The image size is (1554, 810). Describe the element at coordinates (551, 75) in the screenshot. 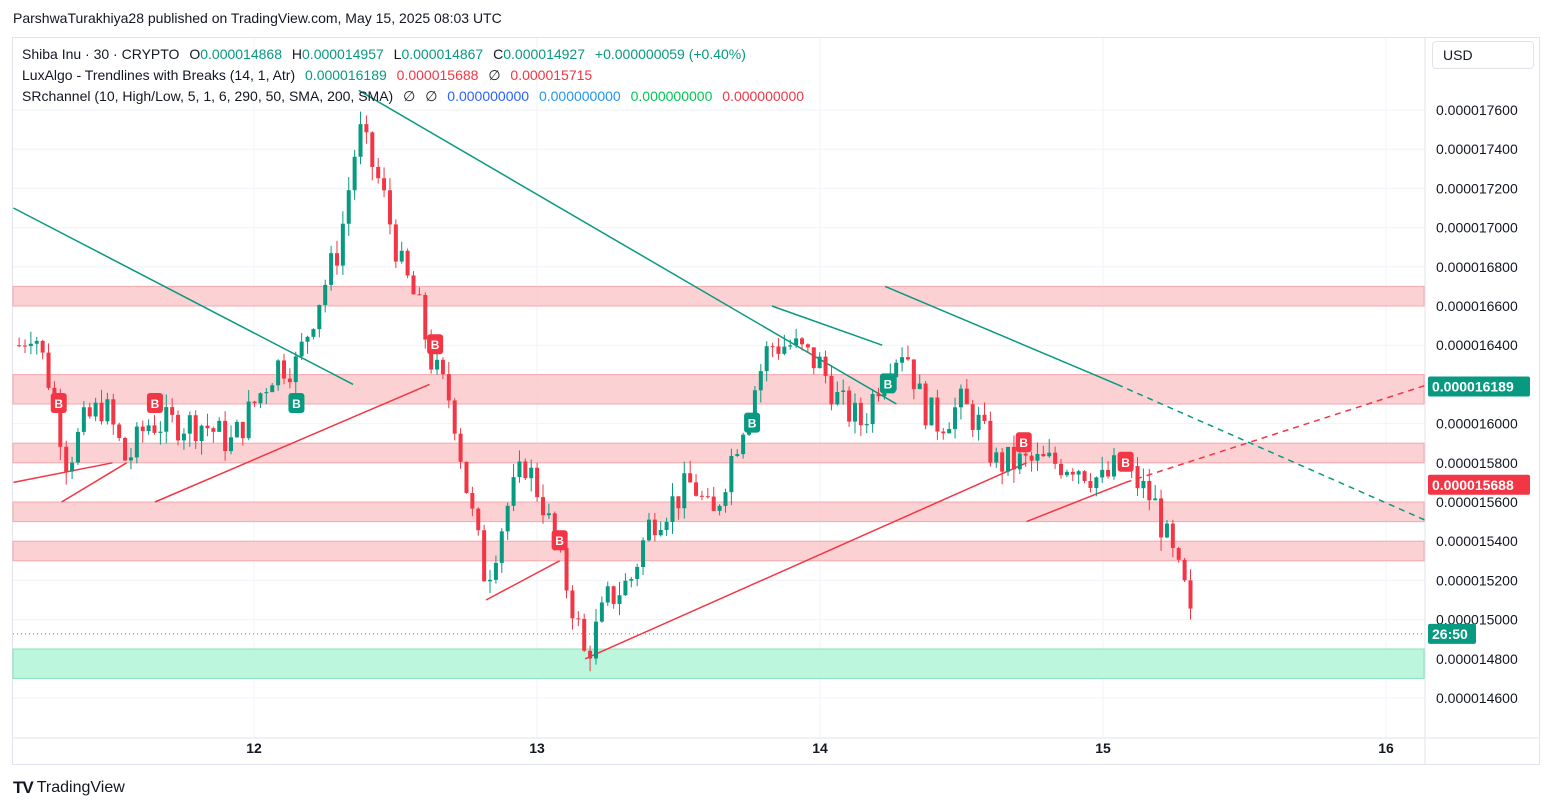

I see `legend-luxalgo-v4: 0.000015715` at that location.